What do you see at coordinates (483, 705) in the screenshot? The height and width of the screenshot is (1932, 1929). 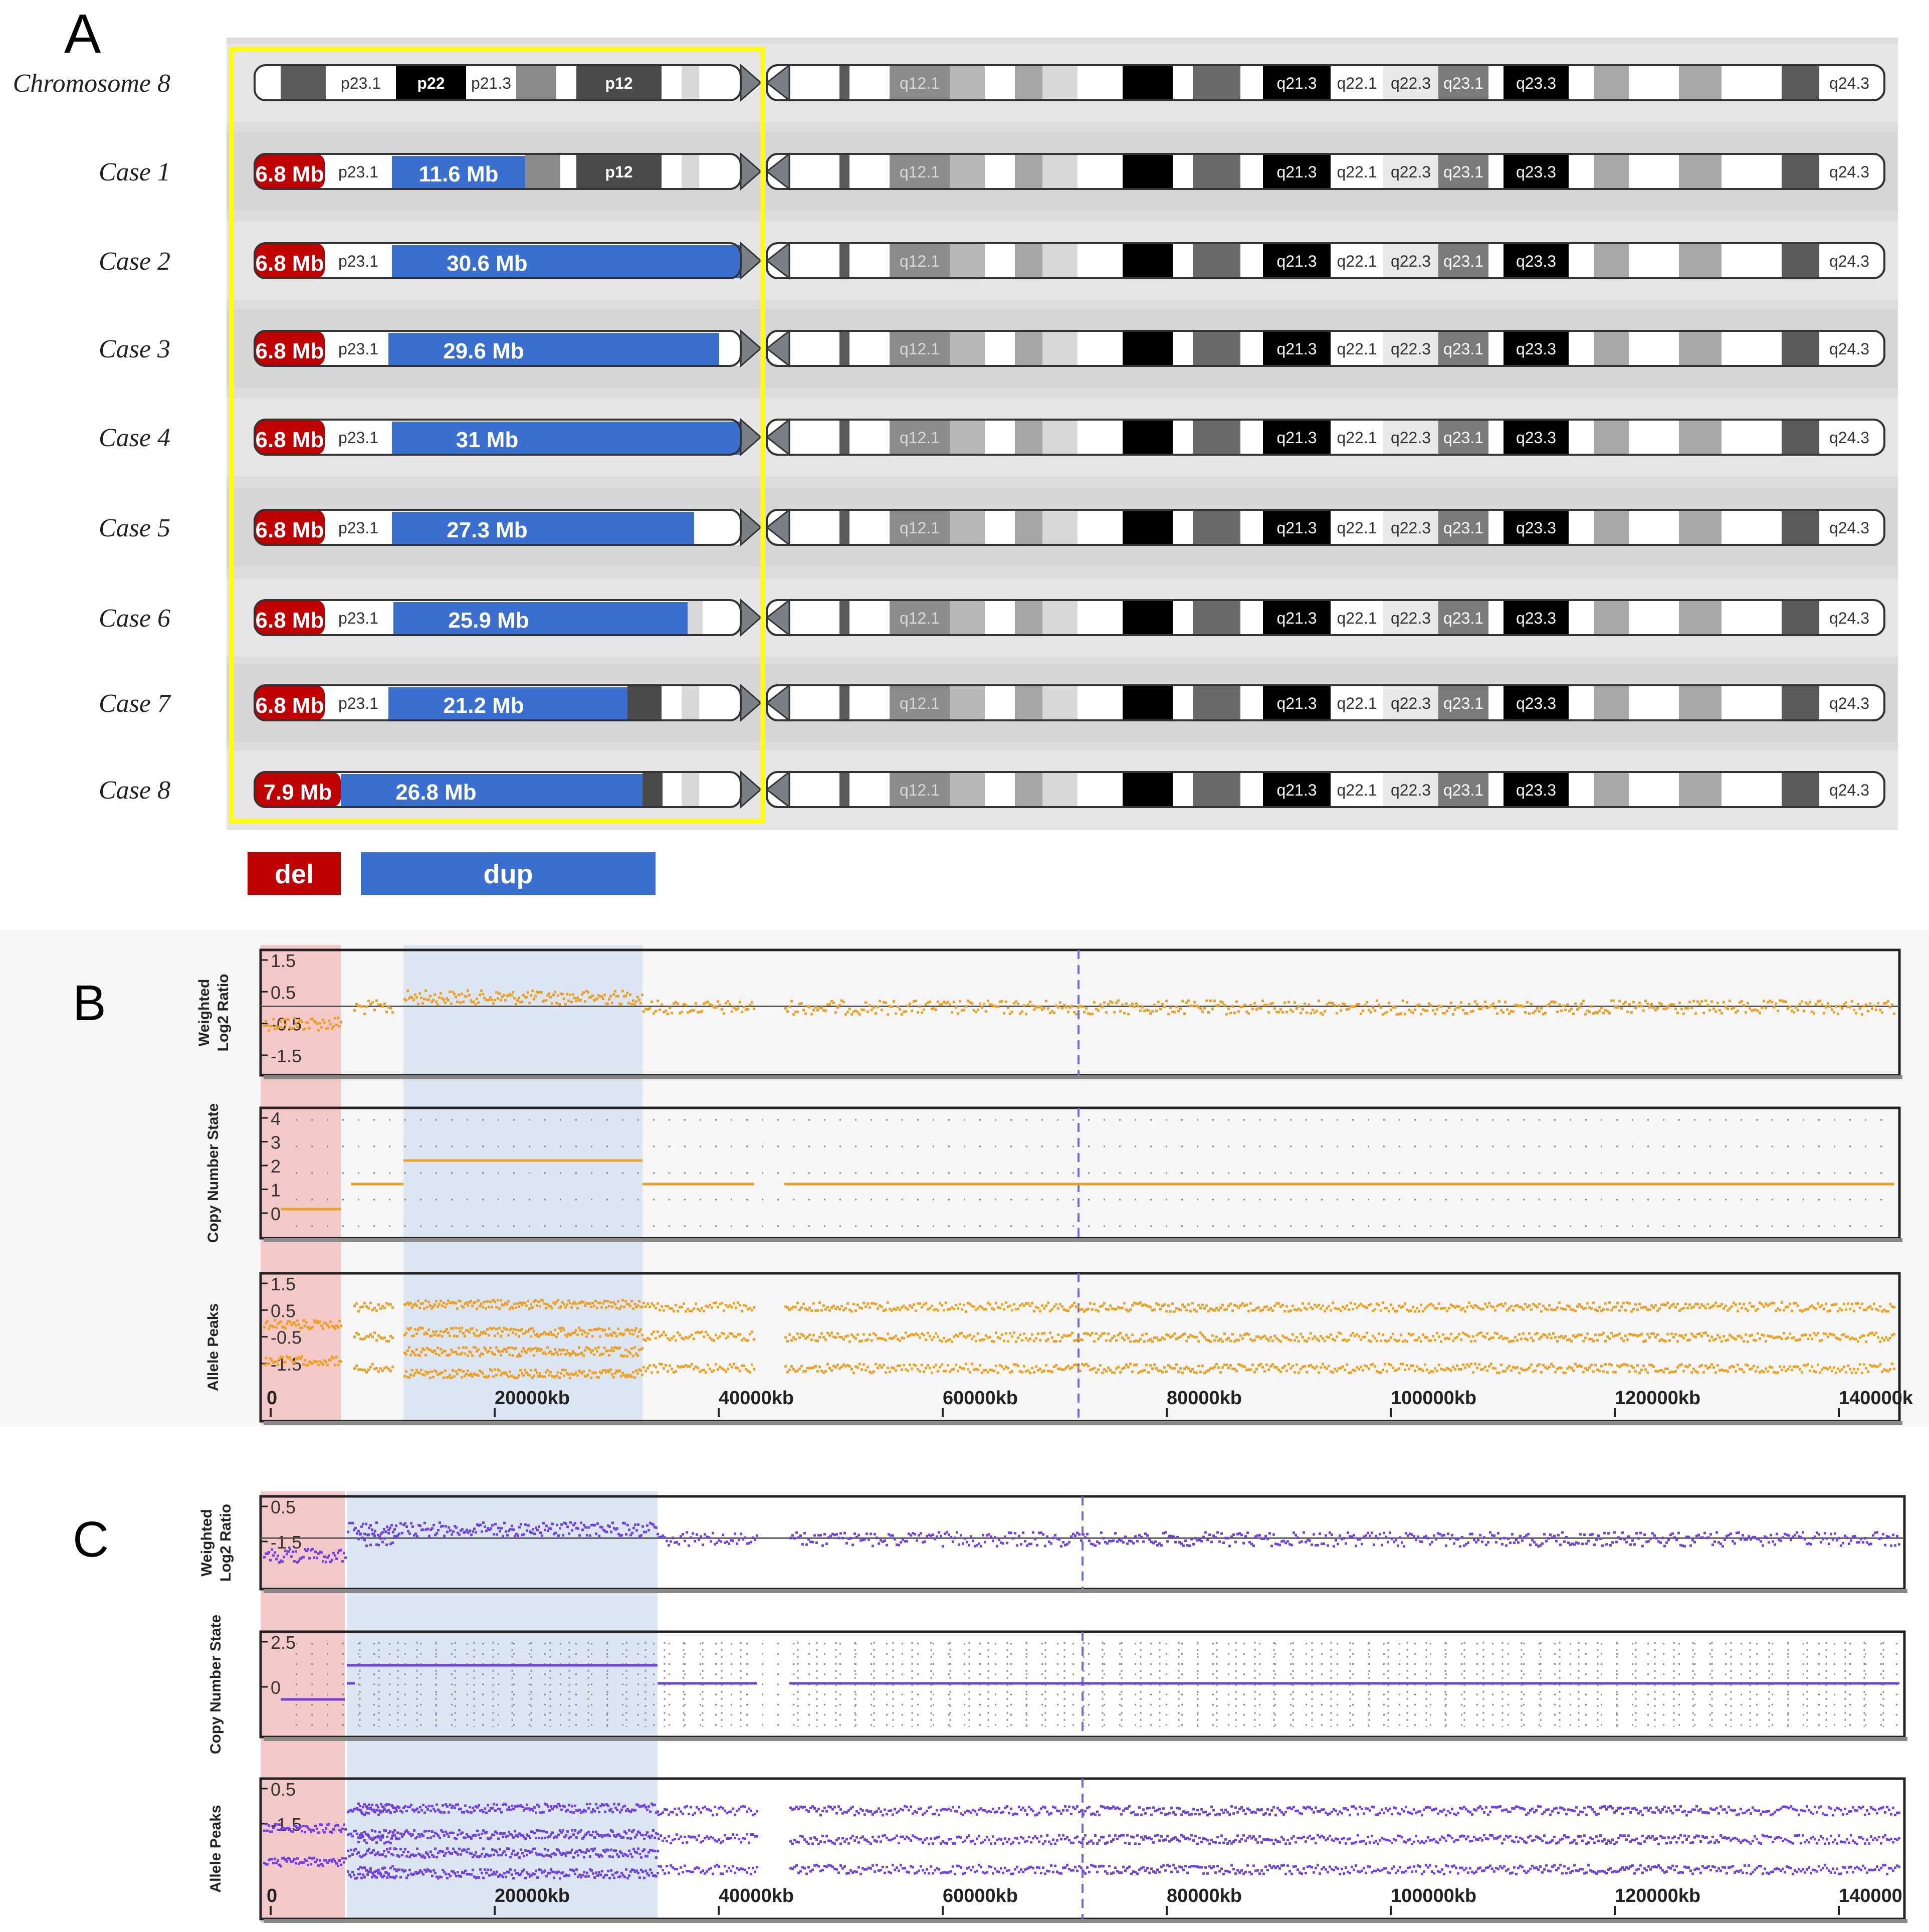 I see `dup-size-label: 21.2 Mb` at bounding box center [483, 705].